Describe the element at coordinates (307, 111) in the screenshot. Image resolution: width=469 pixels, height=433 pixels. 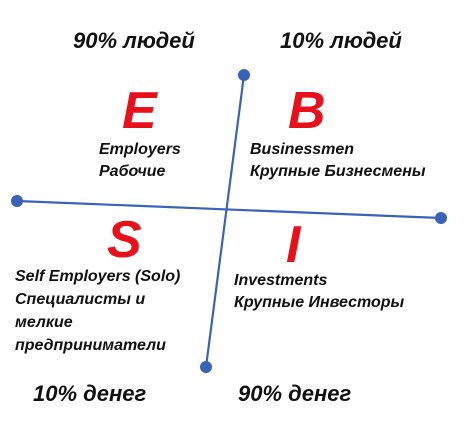
I see `quadrant-b-letter: B` at that location.